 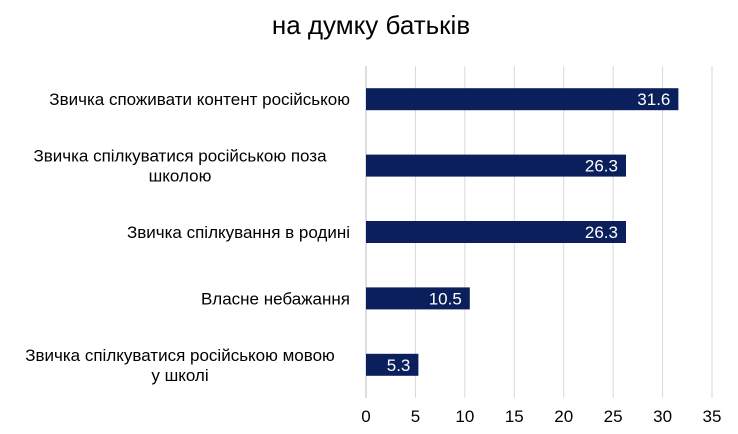 What do you see at coordinates (653, 99) in the screenshot?
I see `data-label-1: 31.6` at bounding box center [653, 99].